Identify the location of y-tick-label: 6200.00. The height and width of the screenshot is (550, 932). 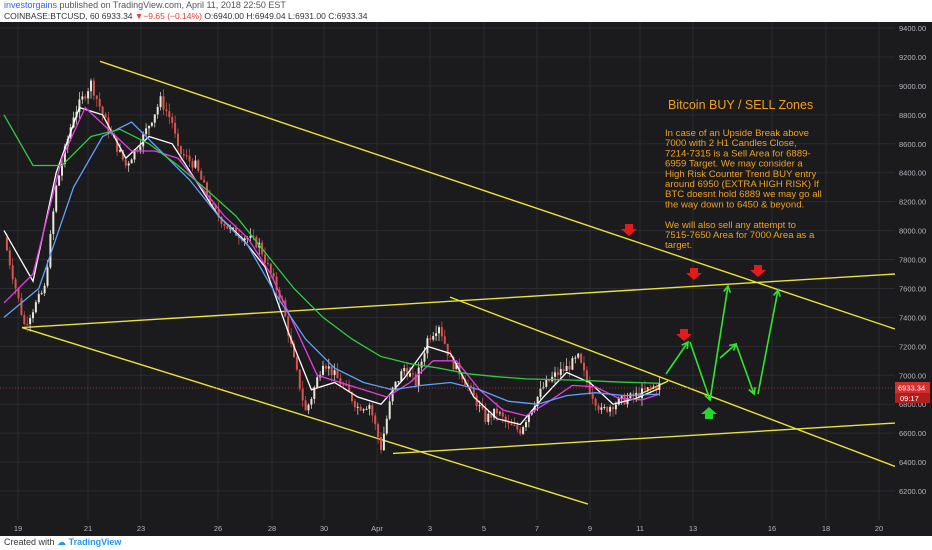
(912, 491).